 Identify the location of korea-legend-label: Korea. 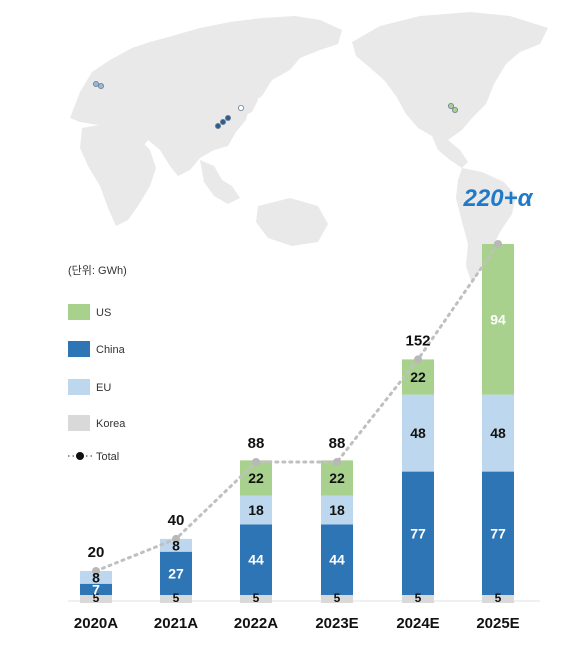
(111, 424).